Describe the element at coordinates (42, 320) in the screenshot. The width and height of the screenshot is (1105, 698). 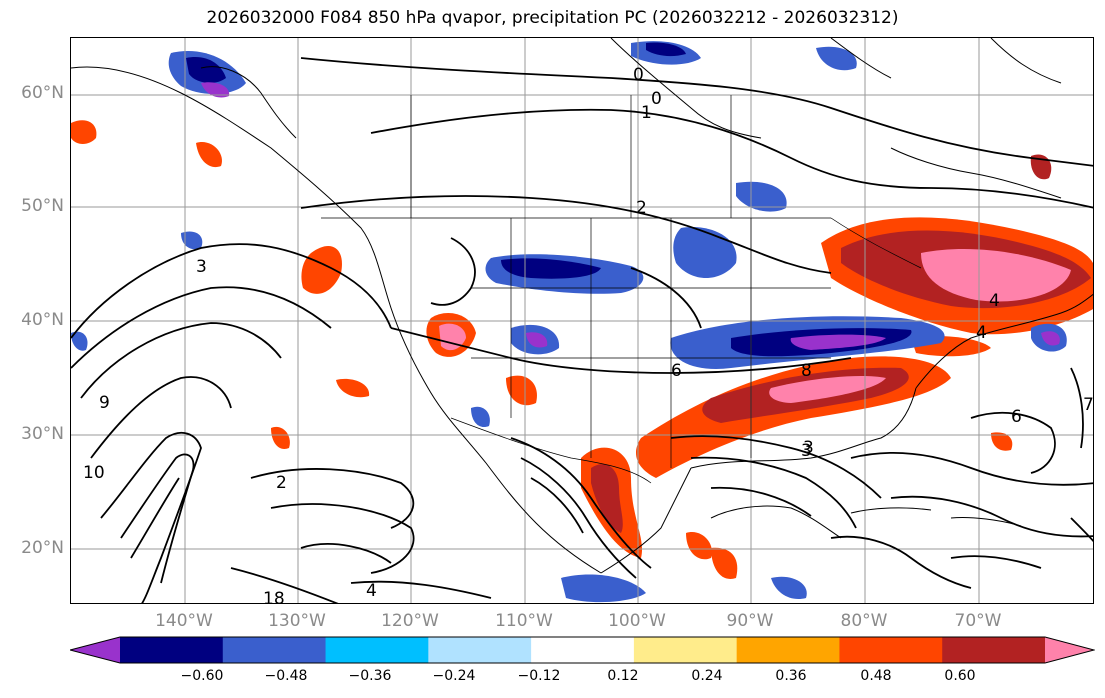
I see `lat-label: 40°N` at that location.